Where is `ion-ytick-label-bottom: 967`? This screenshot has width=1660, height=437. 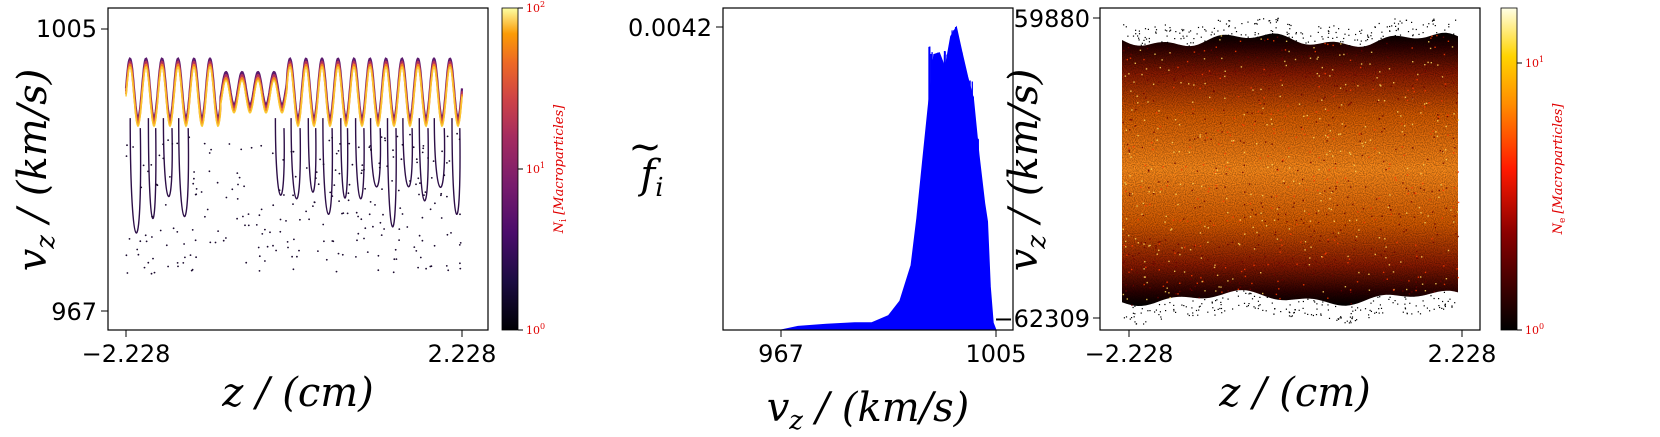
ion-ytick-label-bottom: 967 is located at coordinates (74, 312).